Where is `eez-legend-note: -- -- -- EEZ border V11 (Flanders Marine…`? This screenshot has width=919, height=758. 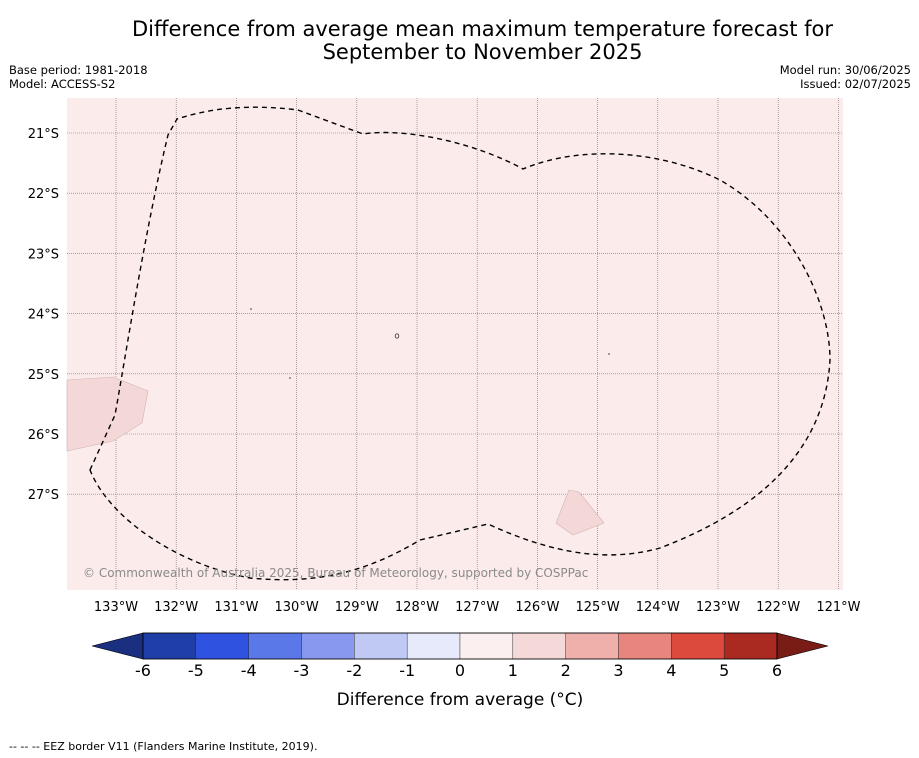
eez-legend-note: -- -- -- EEZ border V11 (Flanders Marine… is located at coordinates (163, 746).